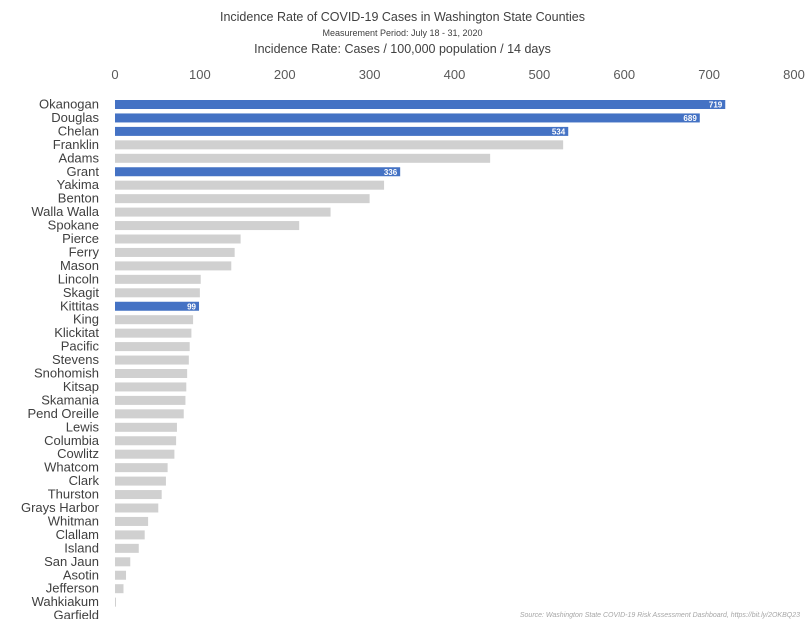 This screenshot has height=619, width=805. Describe the element at coordinates (78, 184) in the screenshot. I see `category-label: Yakima` at that location.